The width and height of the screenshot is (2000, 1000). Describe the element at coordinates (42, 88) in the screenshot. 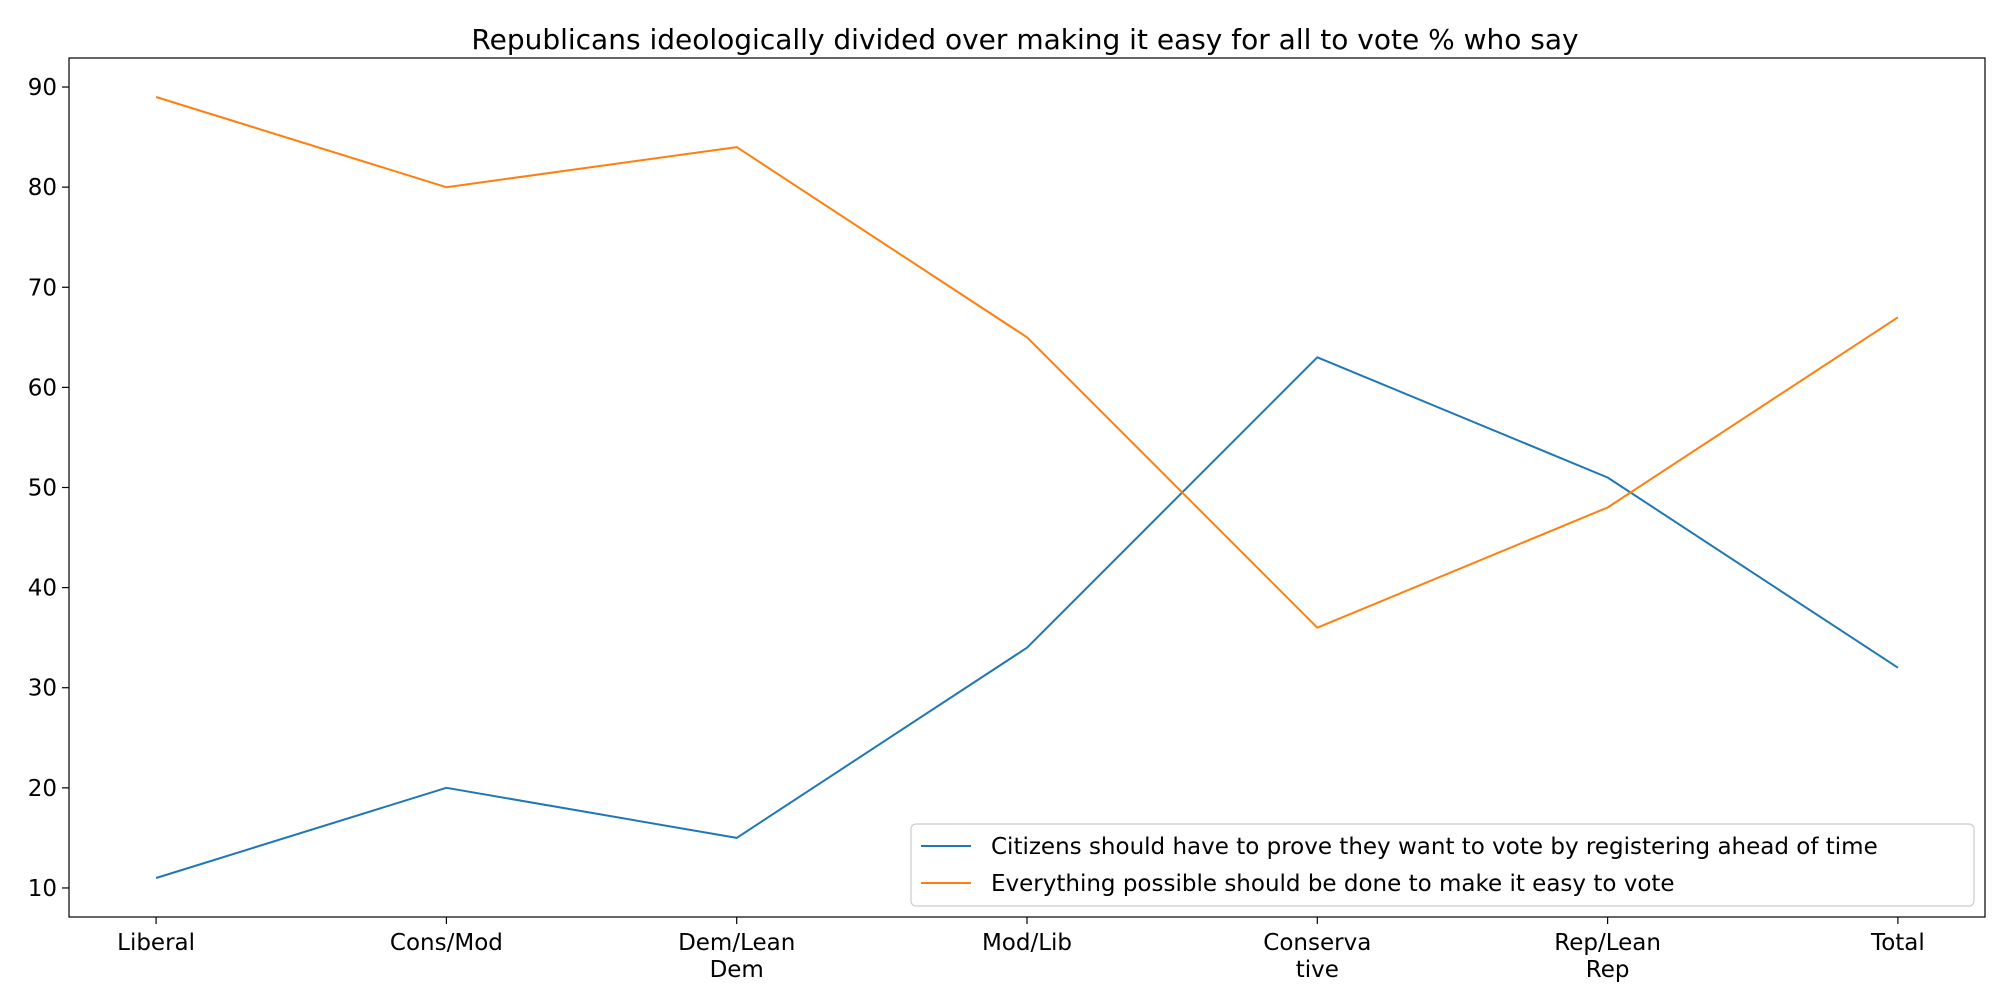

I see `y-tick-label: 90` at that location.